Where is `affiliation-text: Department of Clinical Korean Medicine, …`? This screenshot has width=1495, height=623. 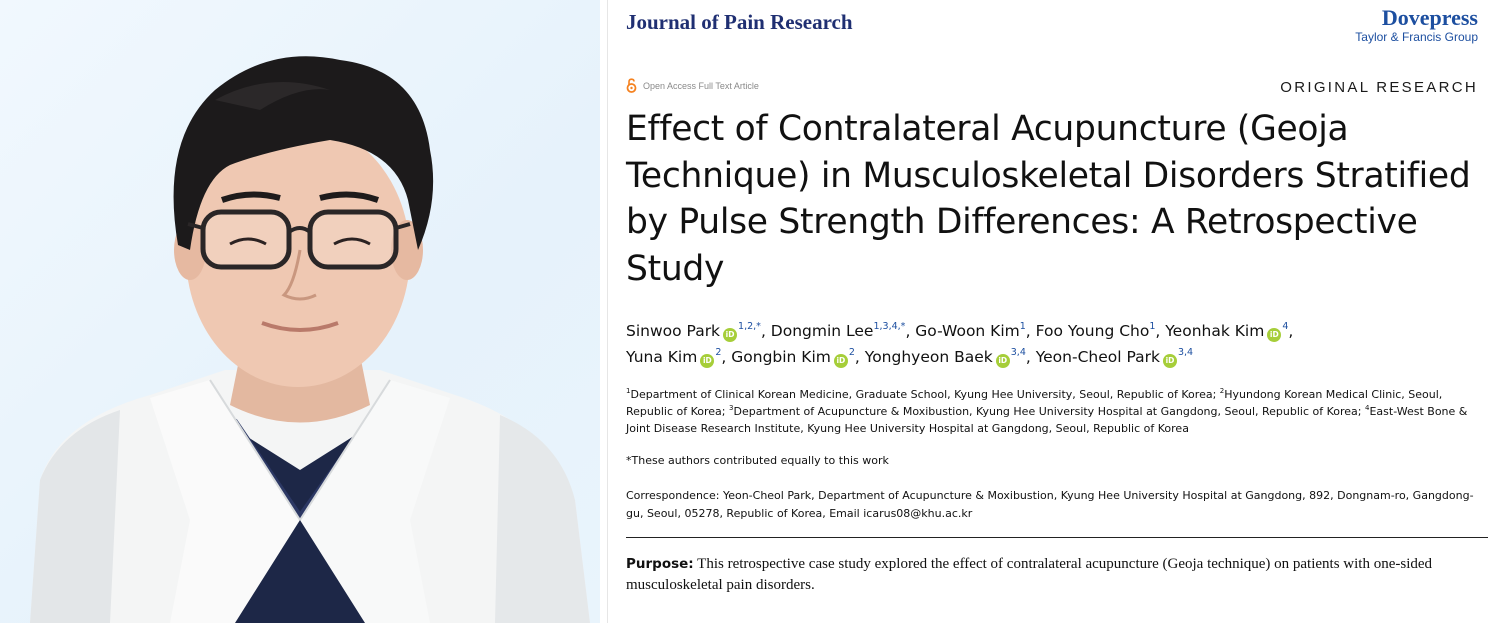
affiliation-text: Department of Clinical Korean Medicine, … is located at coordinates (925, 394).